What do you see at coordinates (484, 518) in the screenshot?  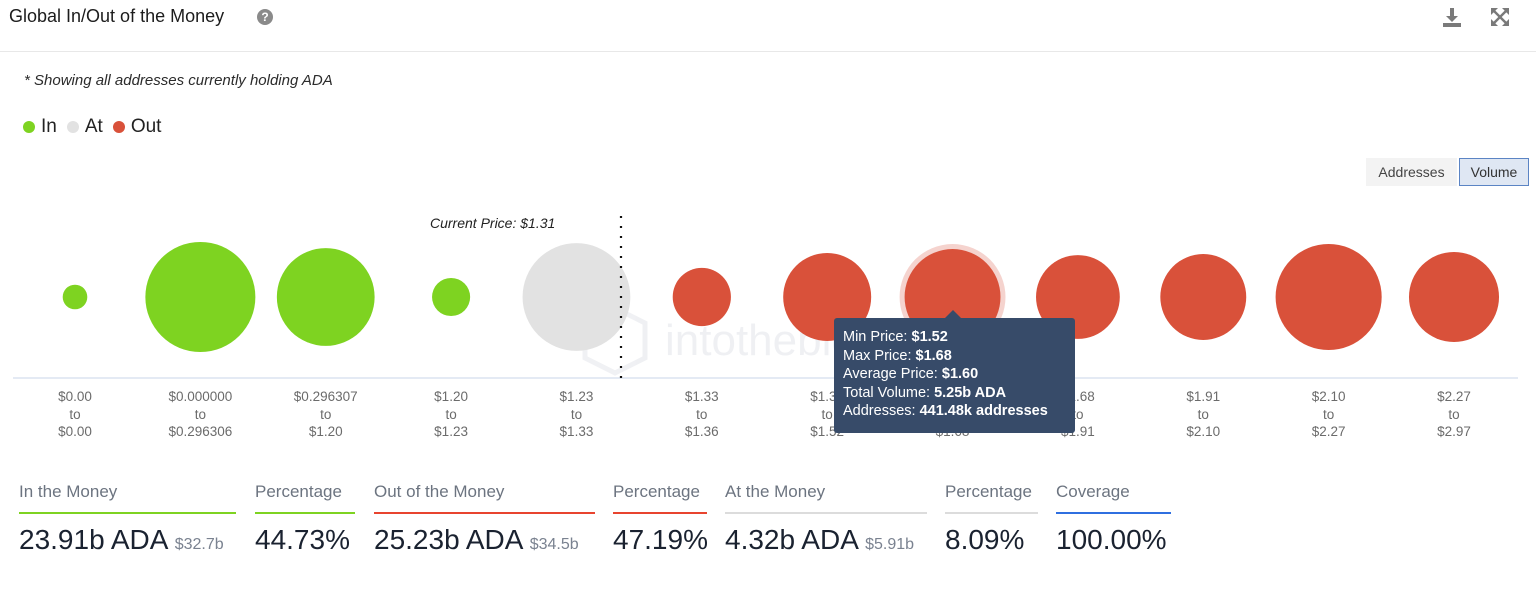 I see `stat-out-of-the-money: Out of the Money 25.23b ADA $34.5b` at bounding box center [484, 518].